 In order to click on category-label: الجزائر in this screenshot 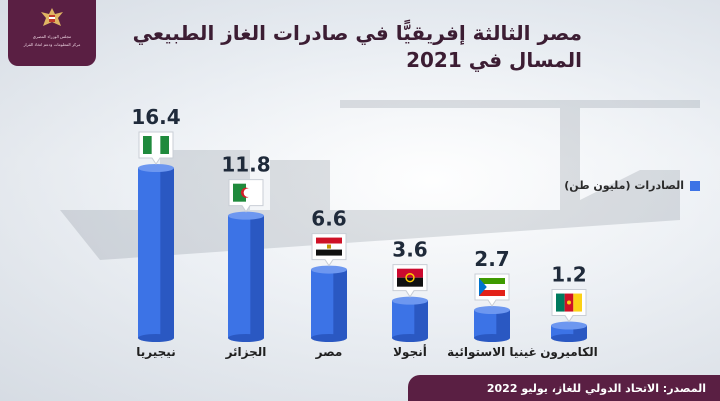, I will do `click(246, 352)`.